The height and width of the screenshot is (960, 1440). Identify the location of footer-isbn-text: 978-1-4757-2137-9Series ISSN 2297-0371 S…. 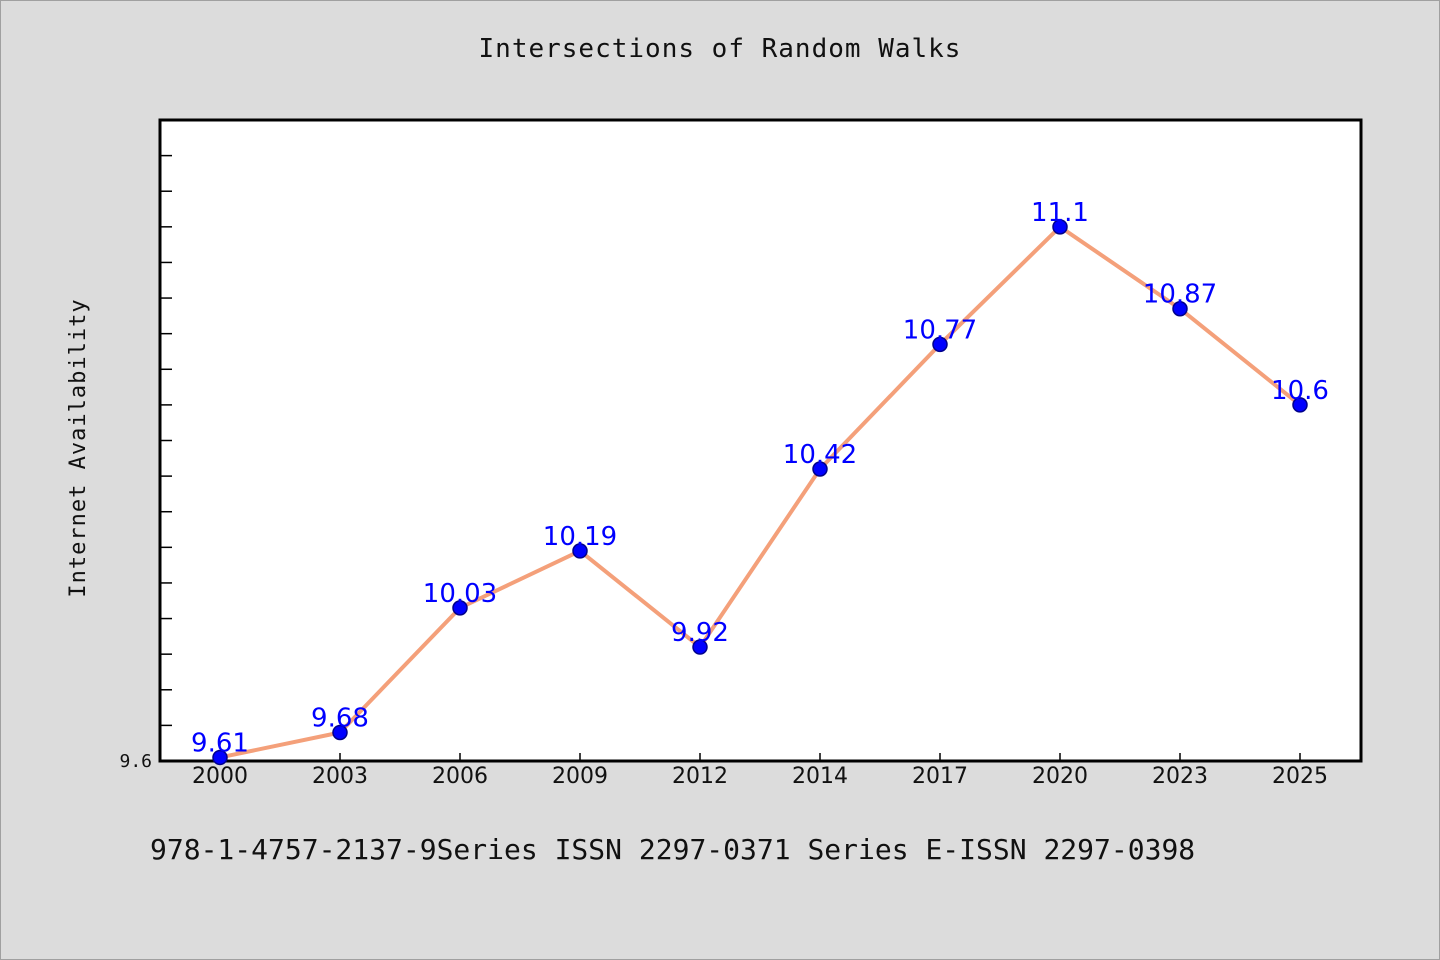
(673, 849).